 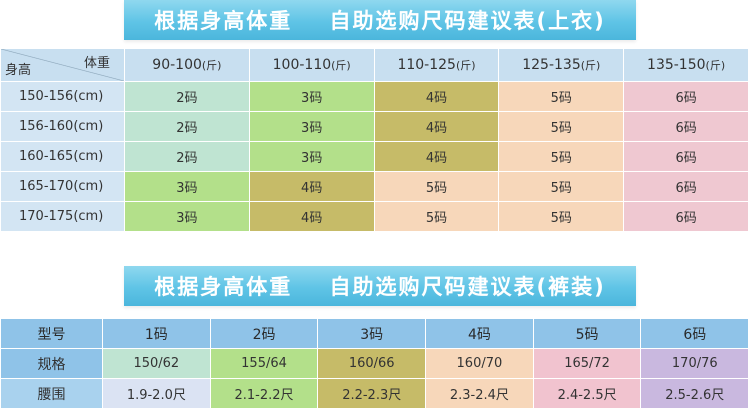 What do you see at coordinates (479, 393) in the screenshot?
I see `waist-cell: 2.3-2.4尺` at bounding box center [479, 393].